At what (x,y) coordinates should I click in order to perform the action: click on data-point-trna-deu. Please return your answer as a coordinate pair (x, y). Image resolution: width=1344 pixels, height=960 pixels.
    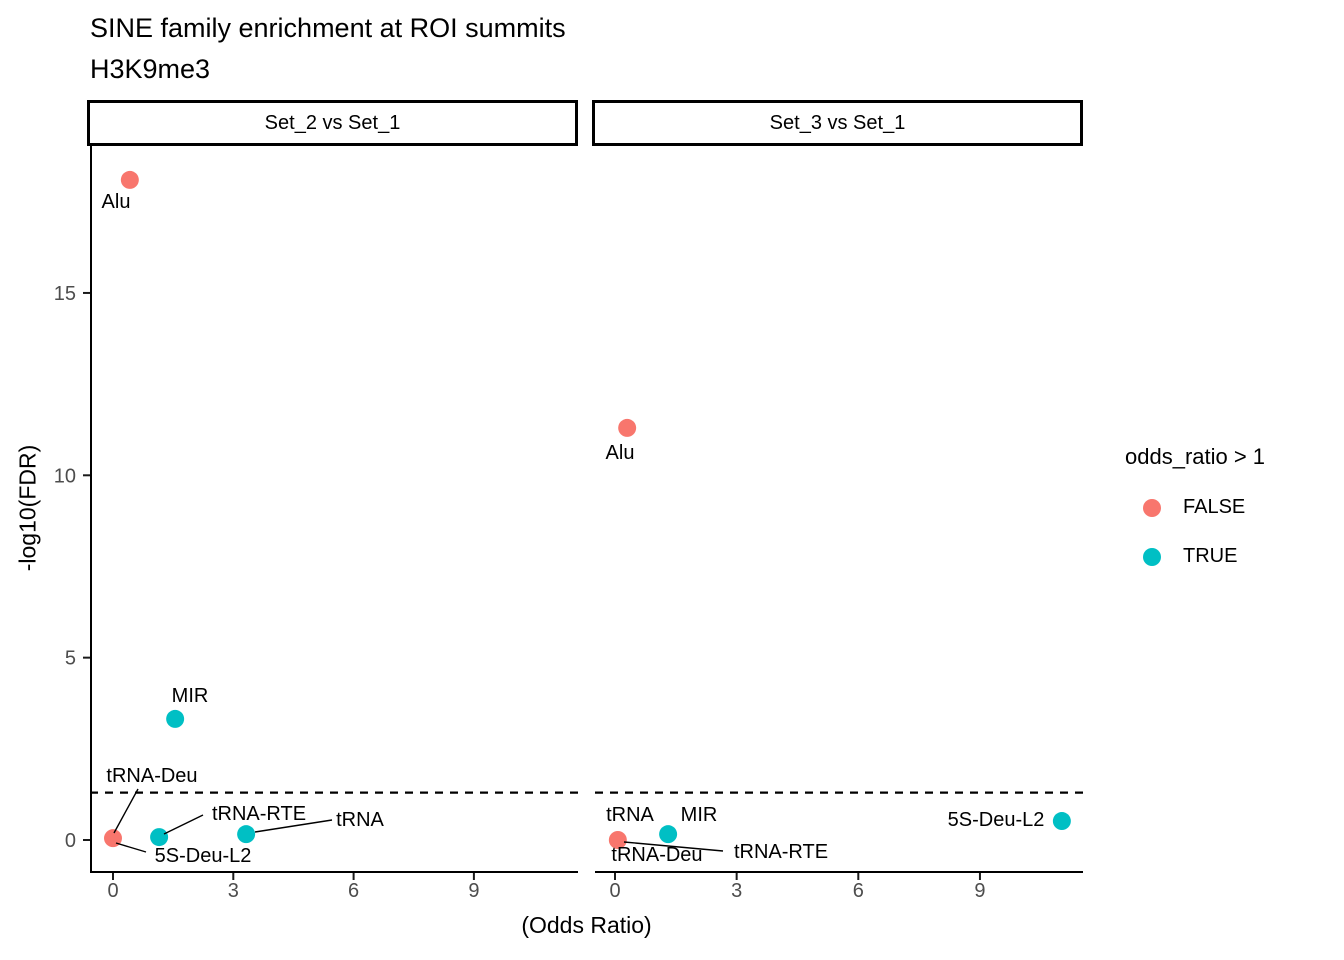
    Looking at the image, I should click on (113, 838).